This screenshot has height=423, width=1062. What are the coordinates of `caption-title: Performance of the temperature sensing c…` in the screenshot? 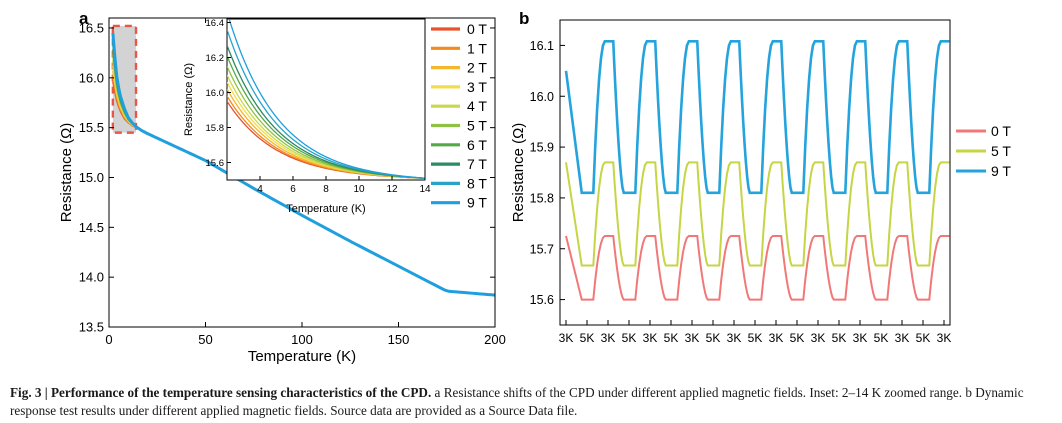 It's located at (241, 392).